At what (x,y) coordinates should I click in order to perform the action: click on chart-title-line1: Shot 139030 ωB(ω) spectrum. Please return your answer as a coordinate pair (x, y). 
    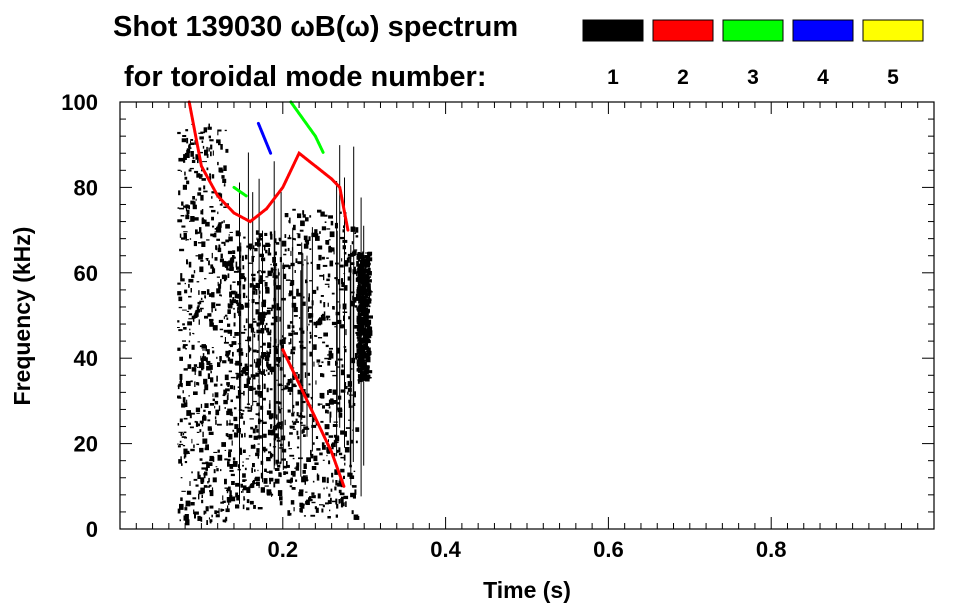
    Looking at the image, I should click on (315, 27).